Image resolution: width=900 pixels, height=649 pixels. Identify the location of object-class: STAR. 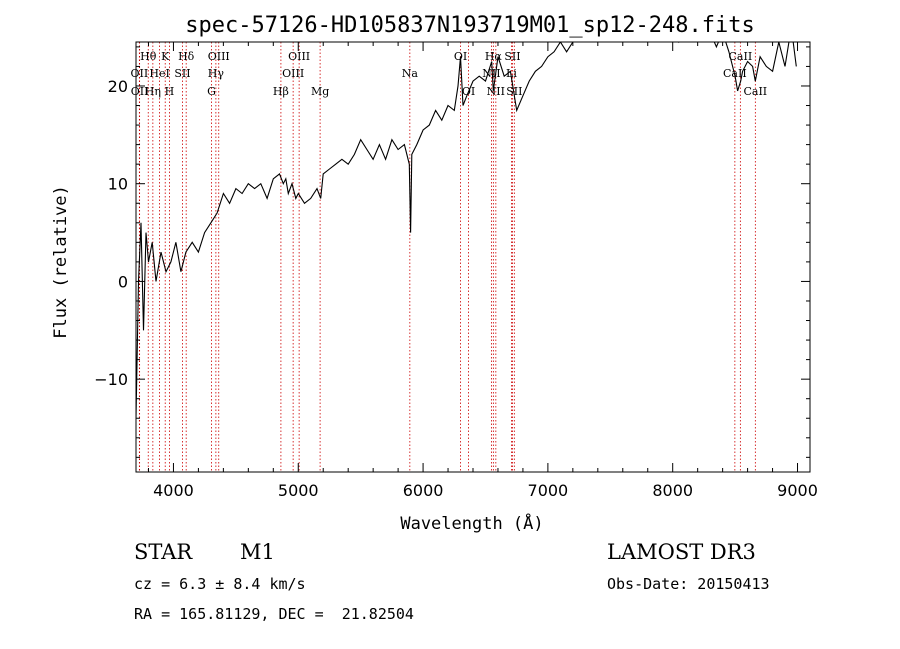
(163, 552).